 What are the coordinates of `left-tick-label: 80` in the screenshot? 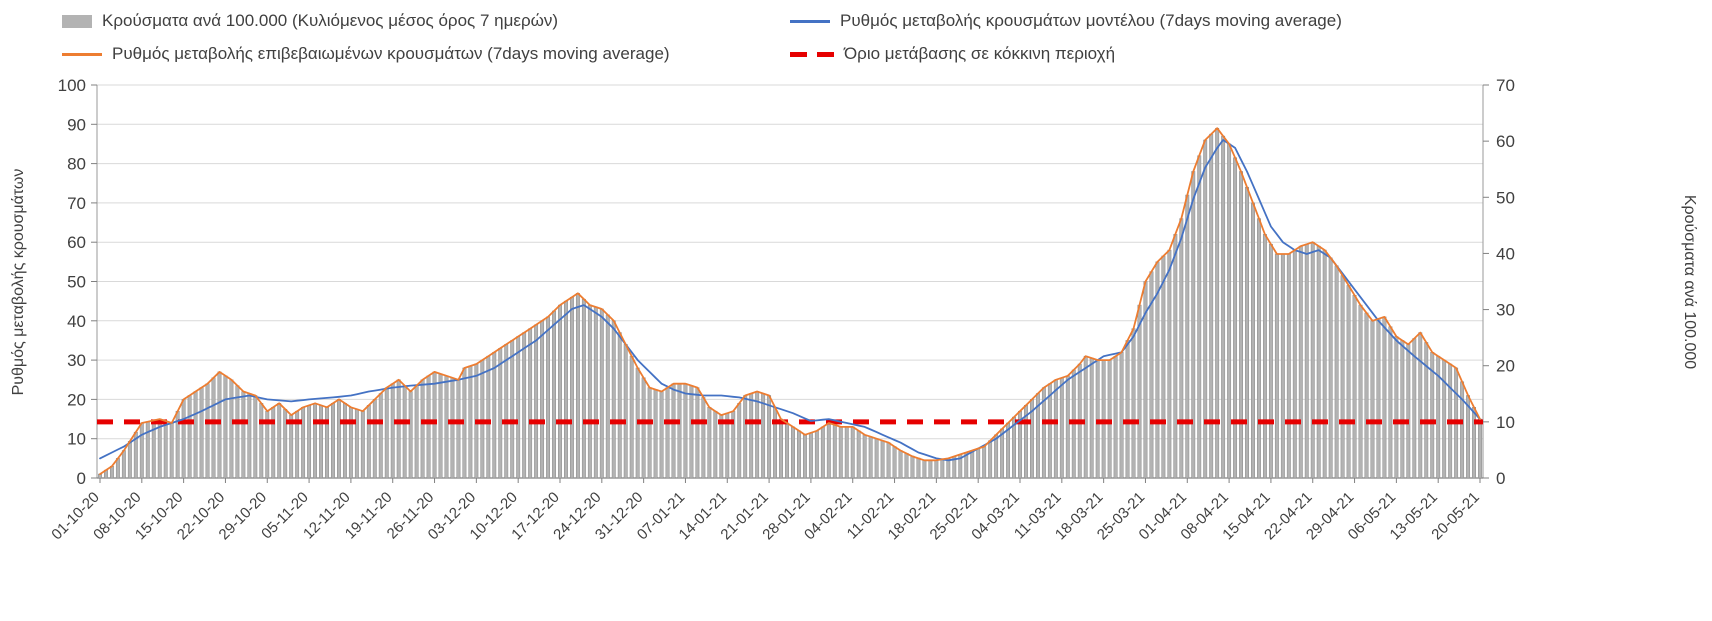 It's located at (76, 164).